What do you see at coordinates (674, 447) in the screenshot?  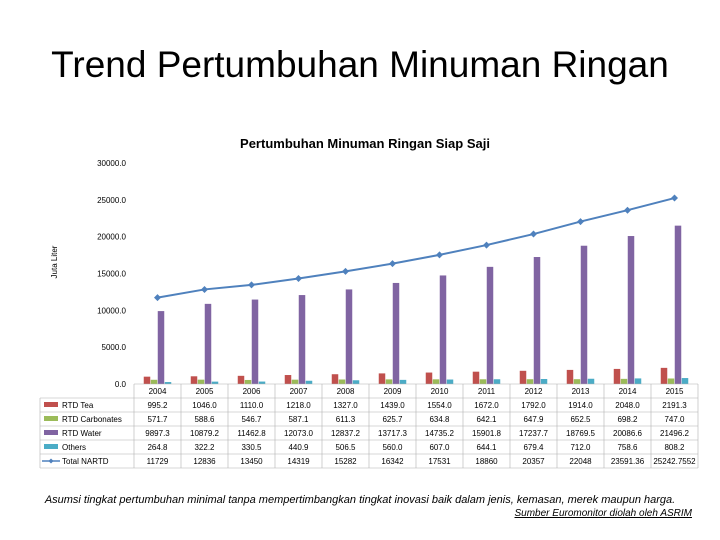 I see `data-label: 808.2` at bounding box center [674, 447].